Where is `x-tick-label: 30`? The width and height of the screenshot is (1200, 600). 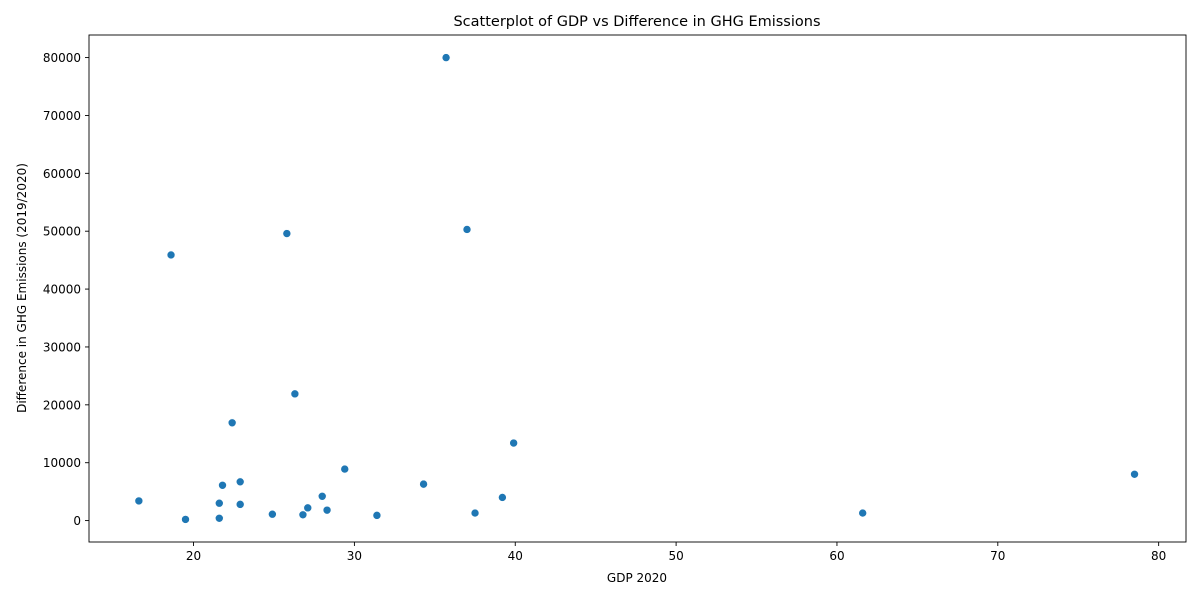 x-tick-label: 30 is located at coordinates (354, 556).